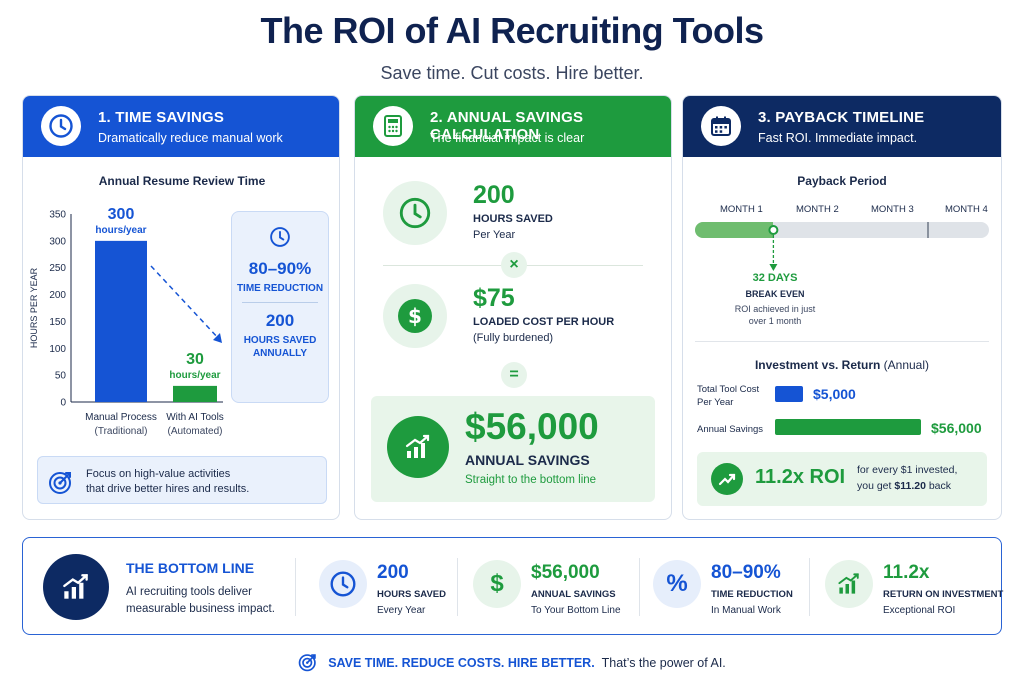 The width and height of the screenshot is (1024, 683). I want to click on annual-savings-heading: 2. ANNUAL SAVINGS CALCULATION, so click(507, 126).